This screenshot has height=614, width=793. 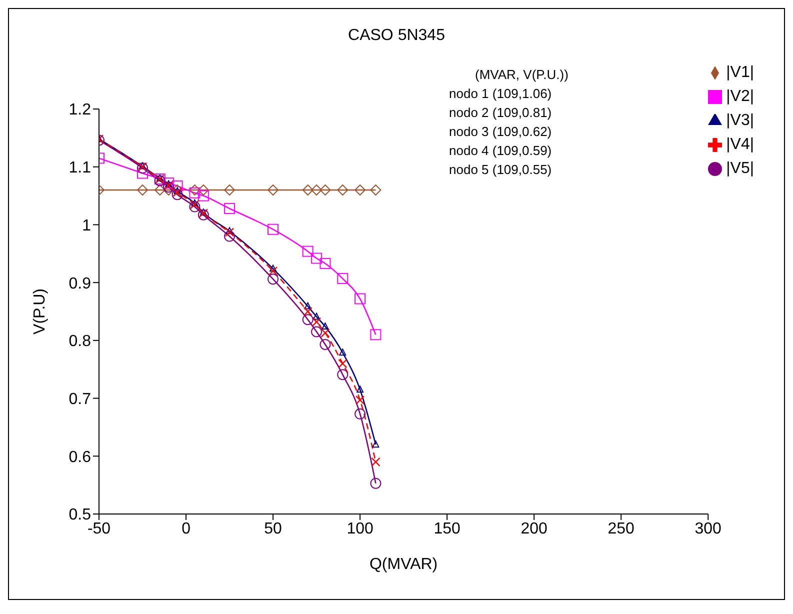 I want to click on x-tick-label: 250, so click(x=621, y=529).